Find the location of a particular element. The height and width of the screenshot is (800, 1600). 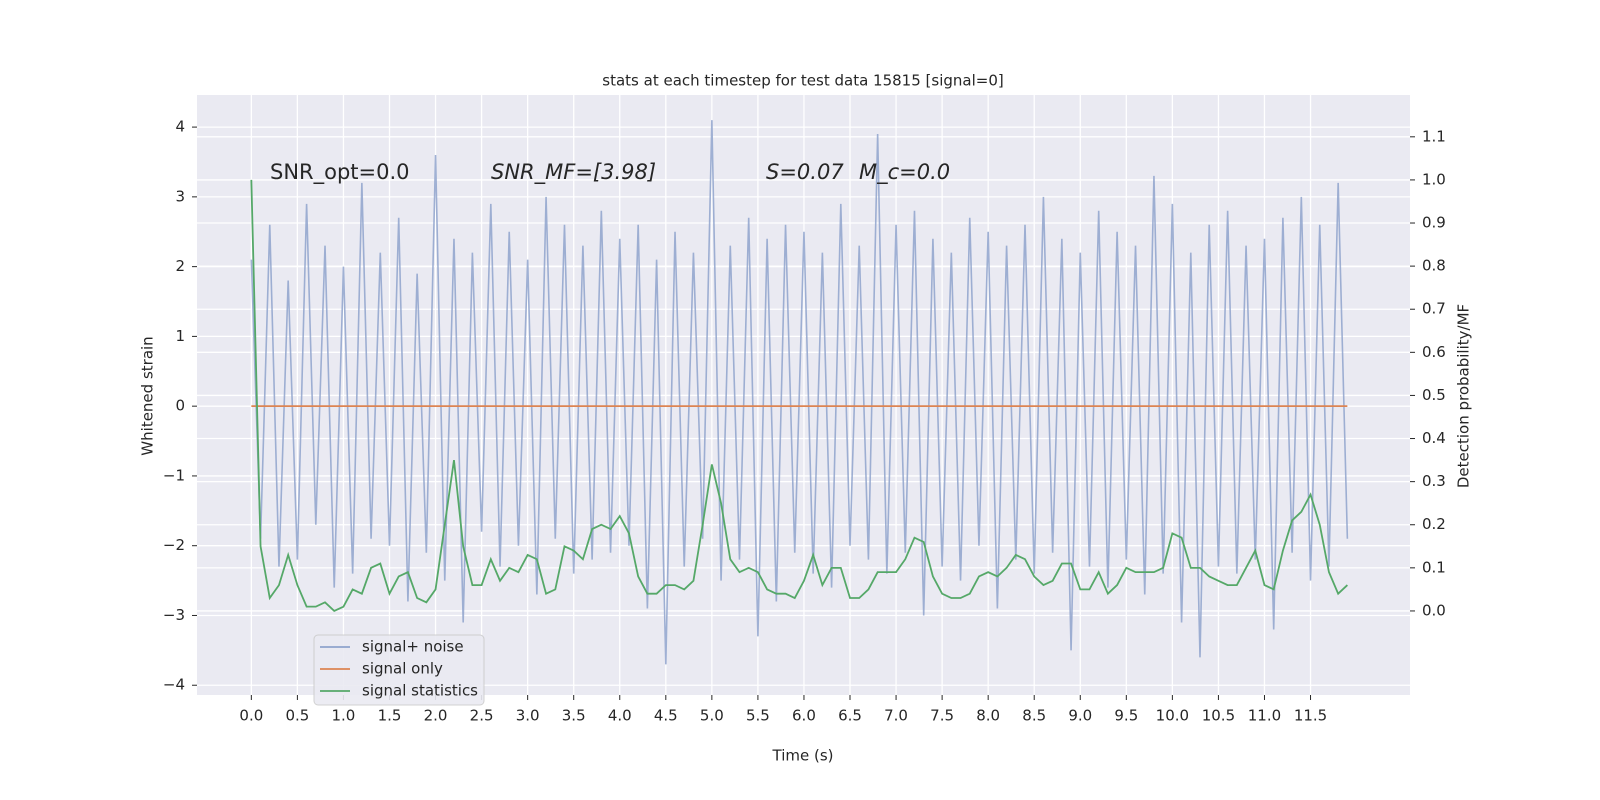

x-tick-label: 0.0 is located at coordinates (251, 716).